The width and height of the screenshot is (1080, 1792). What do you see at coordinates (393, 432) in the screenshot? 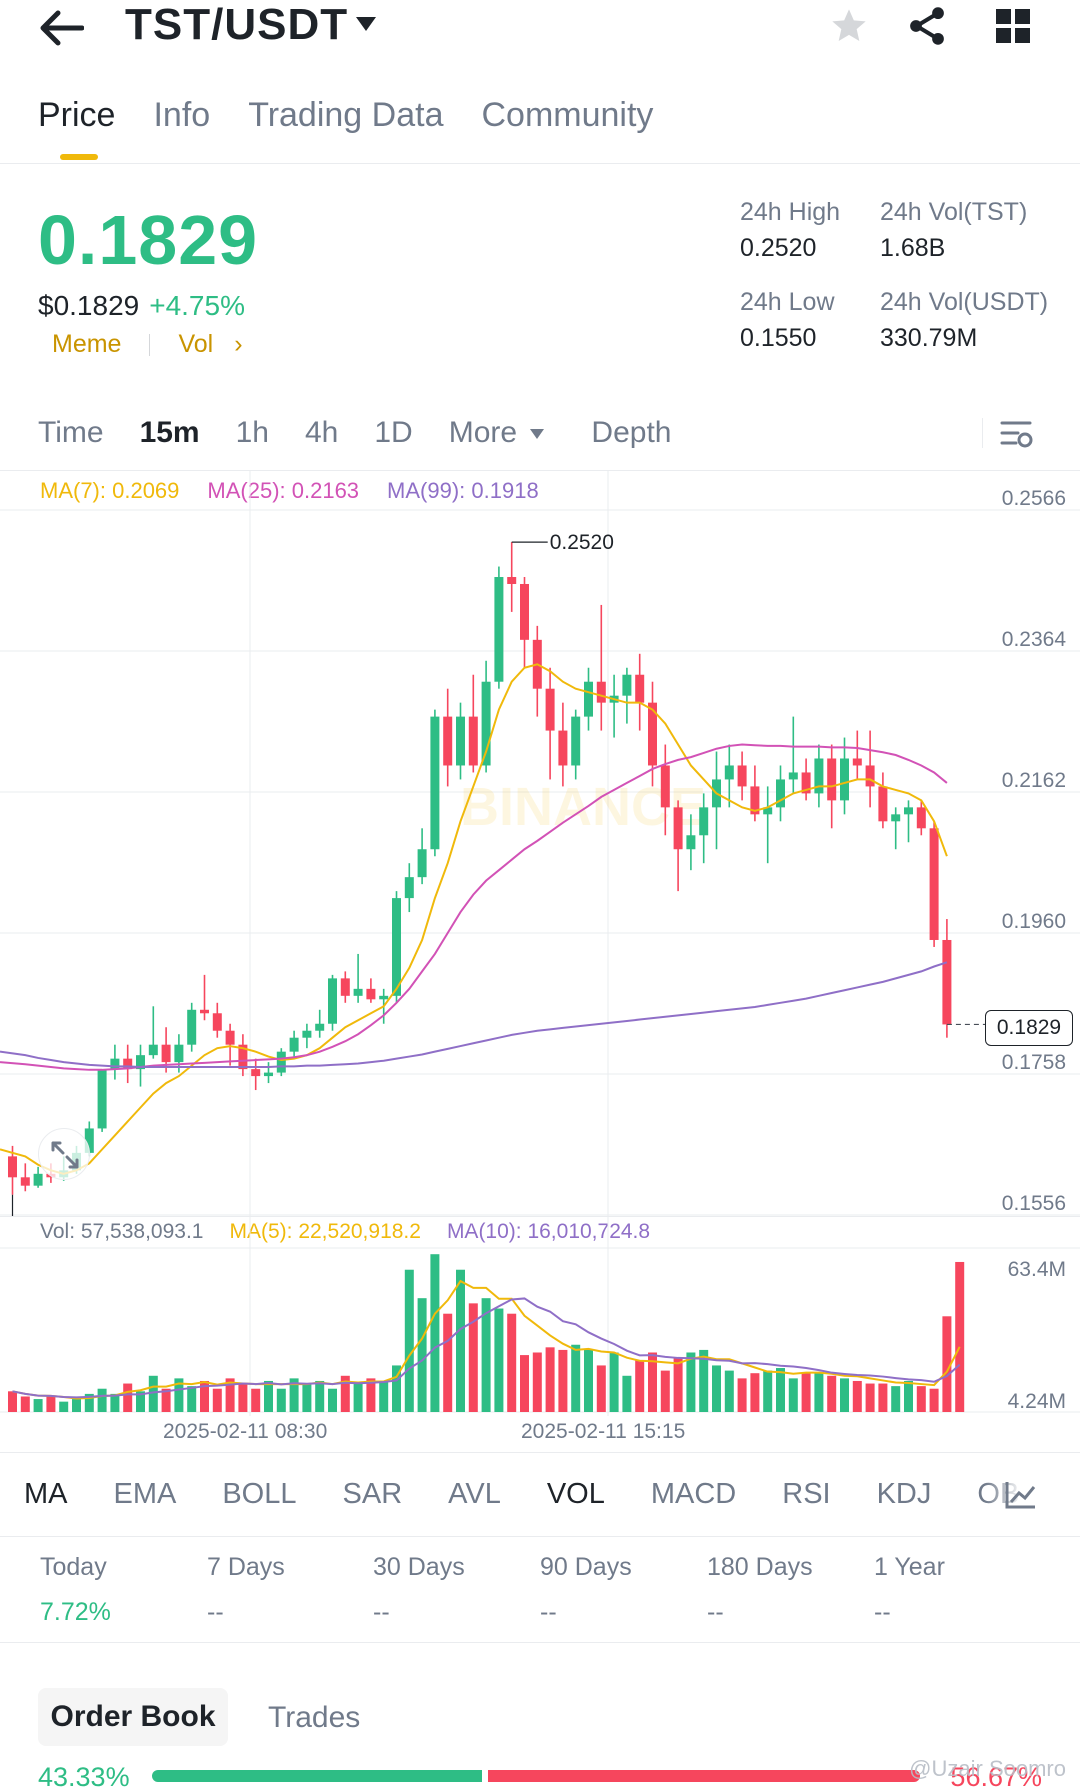
I see `interval-1d: 1D` at bounding box center [393, 432].